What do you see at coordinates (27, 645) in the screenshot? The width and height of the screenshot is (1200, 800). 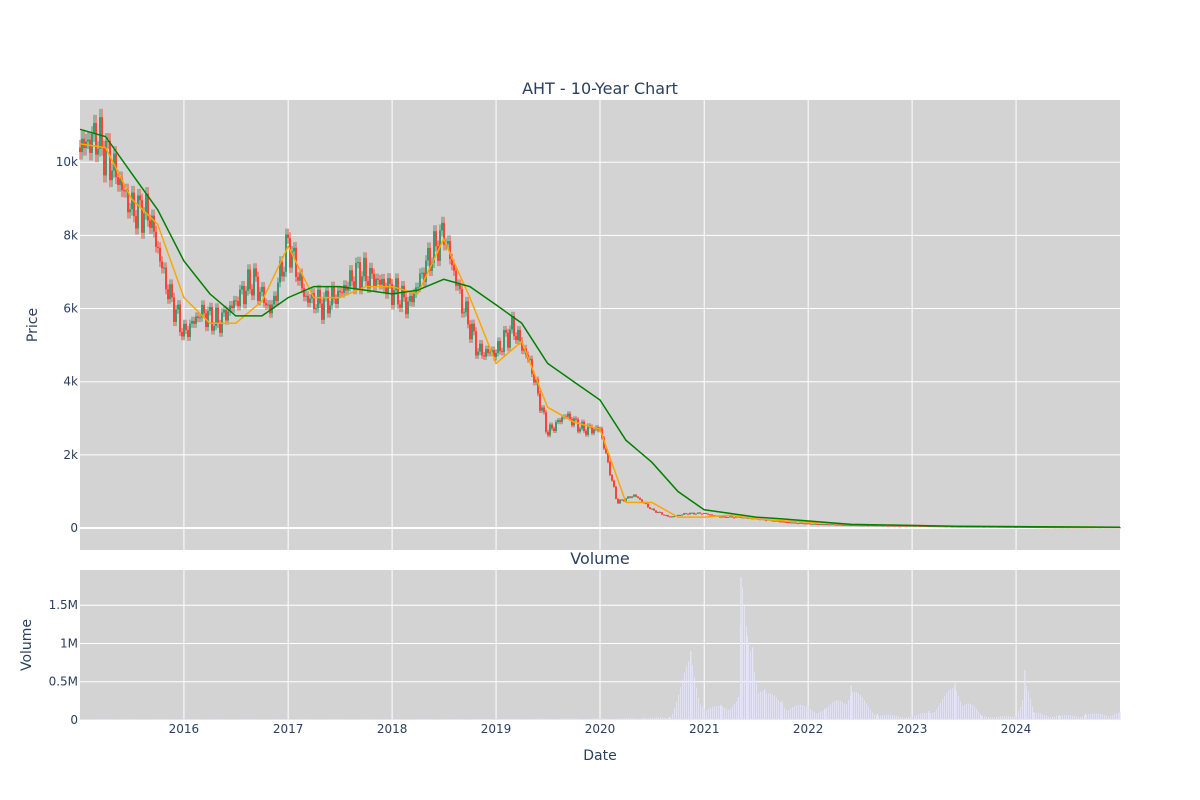 I see `volume-axis-label: Volume` at bounding box center [27, 645].